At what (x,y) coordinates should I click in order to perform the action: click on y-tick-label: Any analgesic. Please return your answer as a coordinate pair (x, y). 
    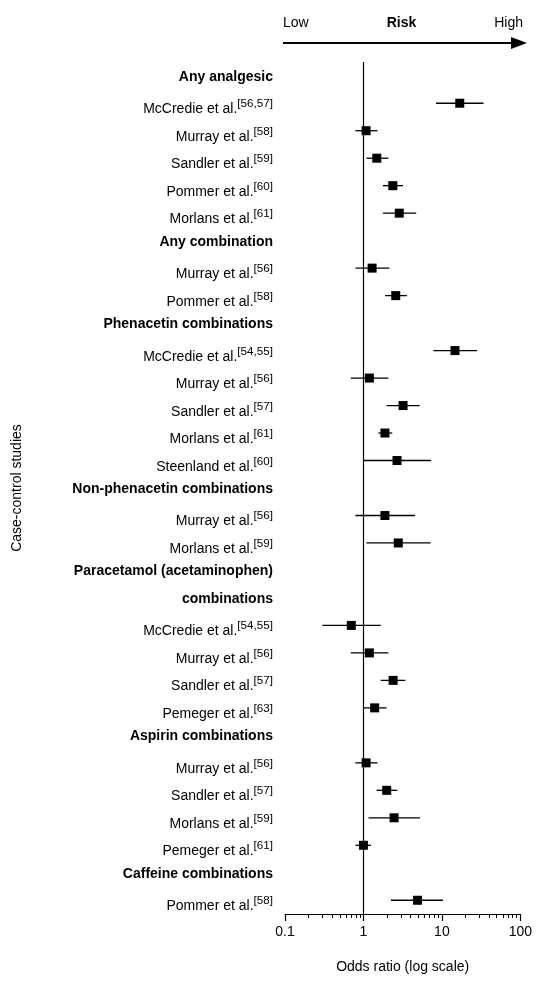
    Looking at the image, I should click on (225, 75).